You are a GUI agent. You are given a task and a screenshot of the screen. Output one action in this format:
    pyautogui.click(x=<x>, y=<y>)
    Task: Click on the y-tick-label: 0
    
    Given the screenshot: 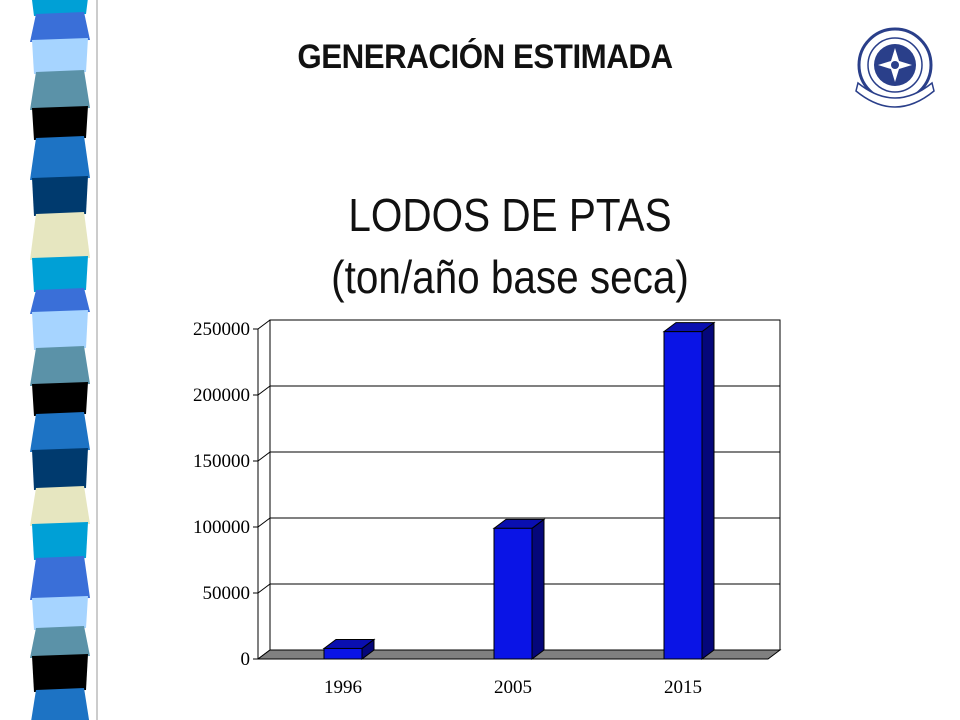 What is the action you would take?
    pyautogui.click(x=246, y=659)
    